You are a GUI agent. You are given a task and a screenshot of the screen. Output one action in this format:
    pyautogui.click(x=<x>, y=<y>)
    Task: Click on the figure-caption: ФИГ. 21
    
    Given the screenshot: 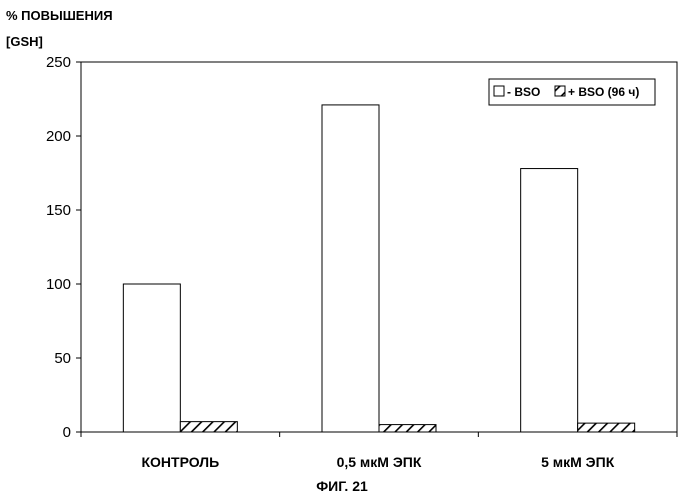 What is the action you would take?
    pyautogui.click(x=342, y=486)
    